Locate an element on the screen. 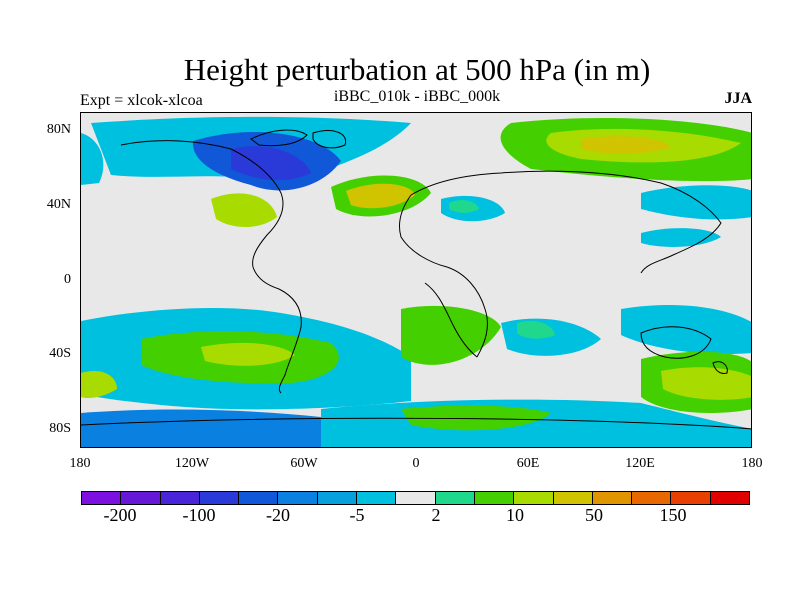 The height and width of the screenshot is (600, 800). colorbar-label: -20 is located at coordinates (278, 515).